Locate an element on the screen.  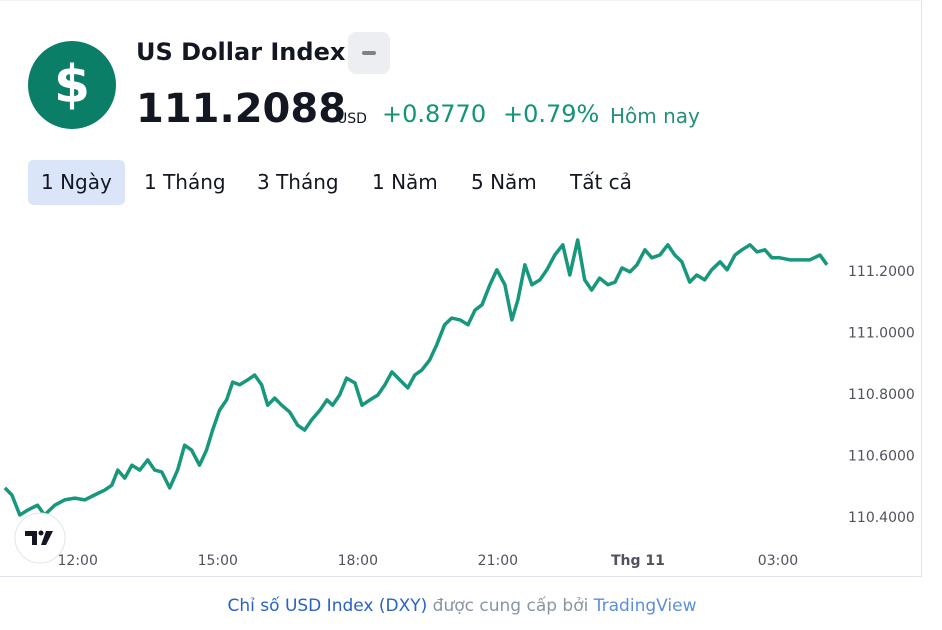
change-percent: +0.79% is located at coordinates (551, 114).